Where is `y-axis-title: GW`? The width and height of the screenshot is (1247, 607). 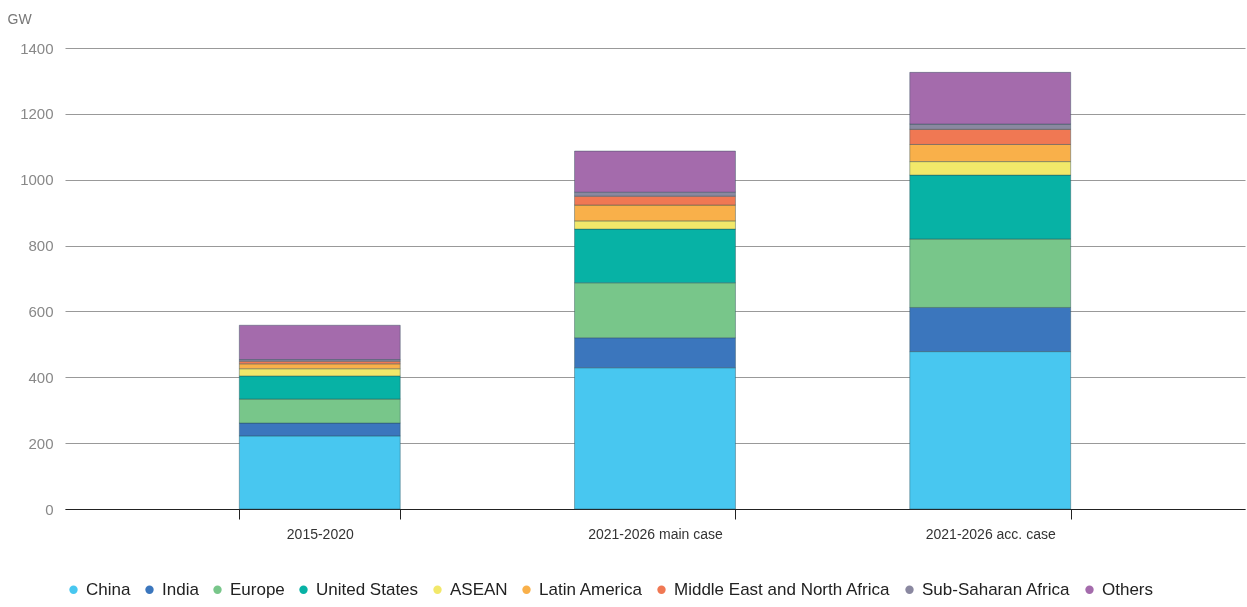
y-axis-title: GW is located at coordinates (20, 18).